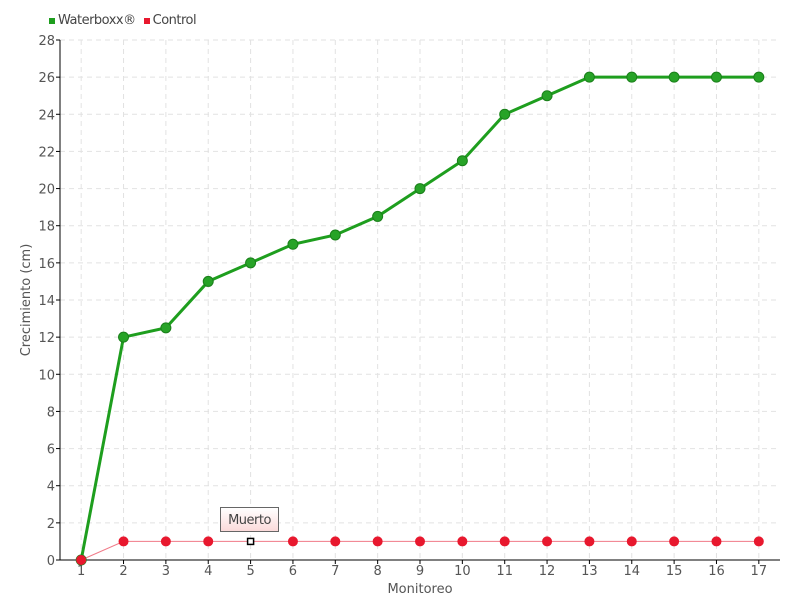  What do you see at coordinates (46, 152) in the screenshot?
I see `y-tick-label: 22` at bounding box center [46, 152].